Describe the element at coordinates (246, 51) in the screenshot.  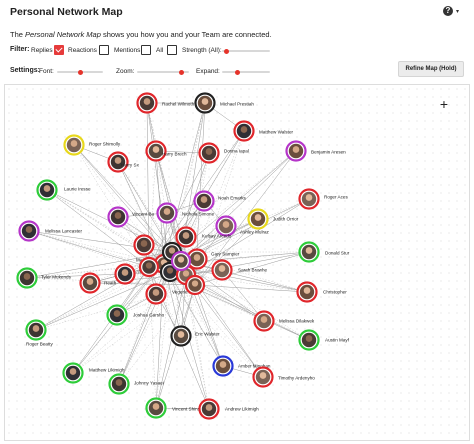
I see `strength-slider` at that location.